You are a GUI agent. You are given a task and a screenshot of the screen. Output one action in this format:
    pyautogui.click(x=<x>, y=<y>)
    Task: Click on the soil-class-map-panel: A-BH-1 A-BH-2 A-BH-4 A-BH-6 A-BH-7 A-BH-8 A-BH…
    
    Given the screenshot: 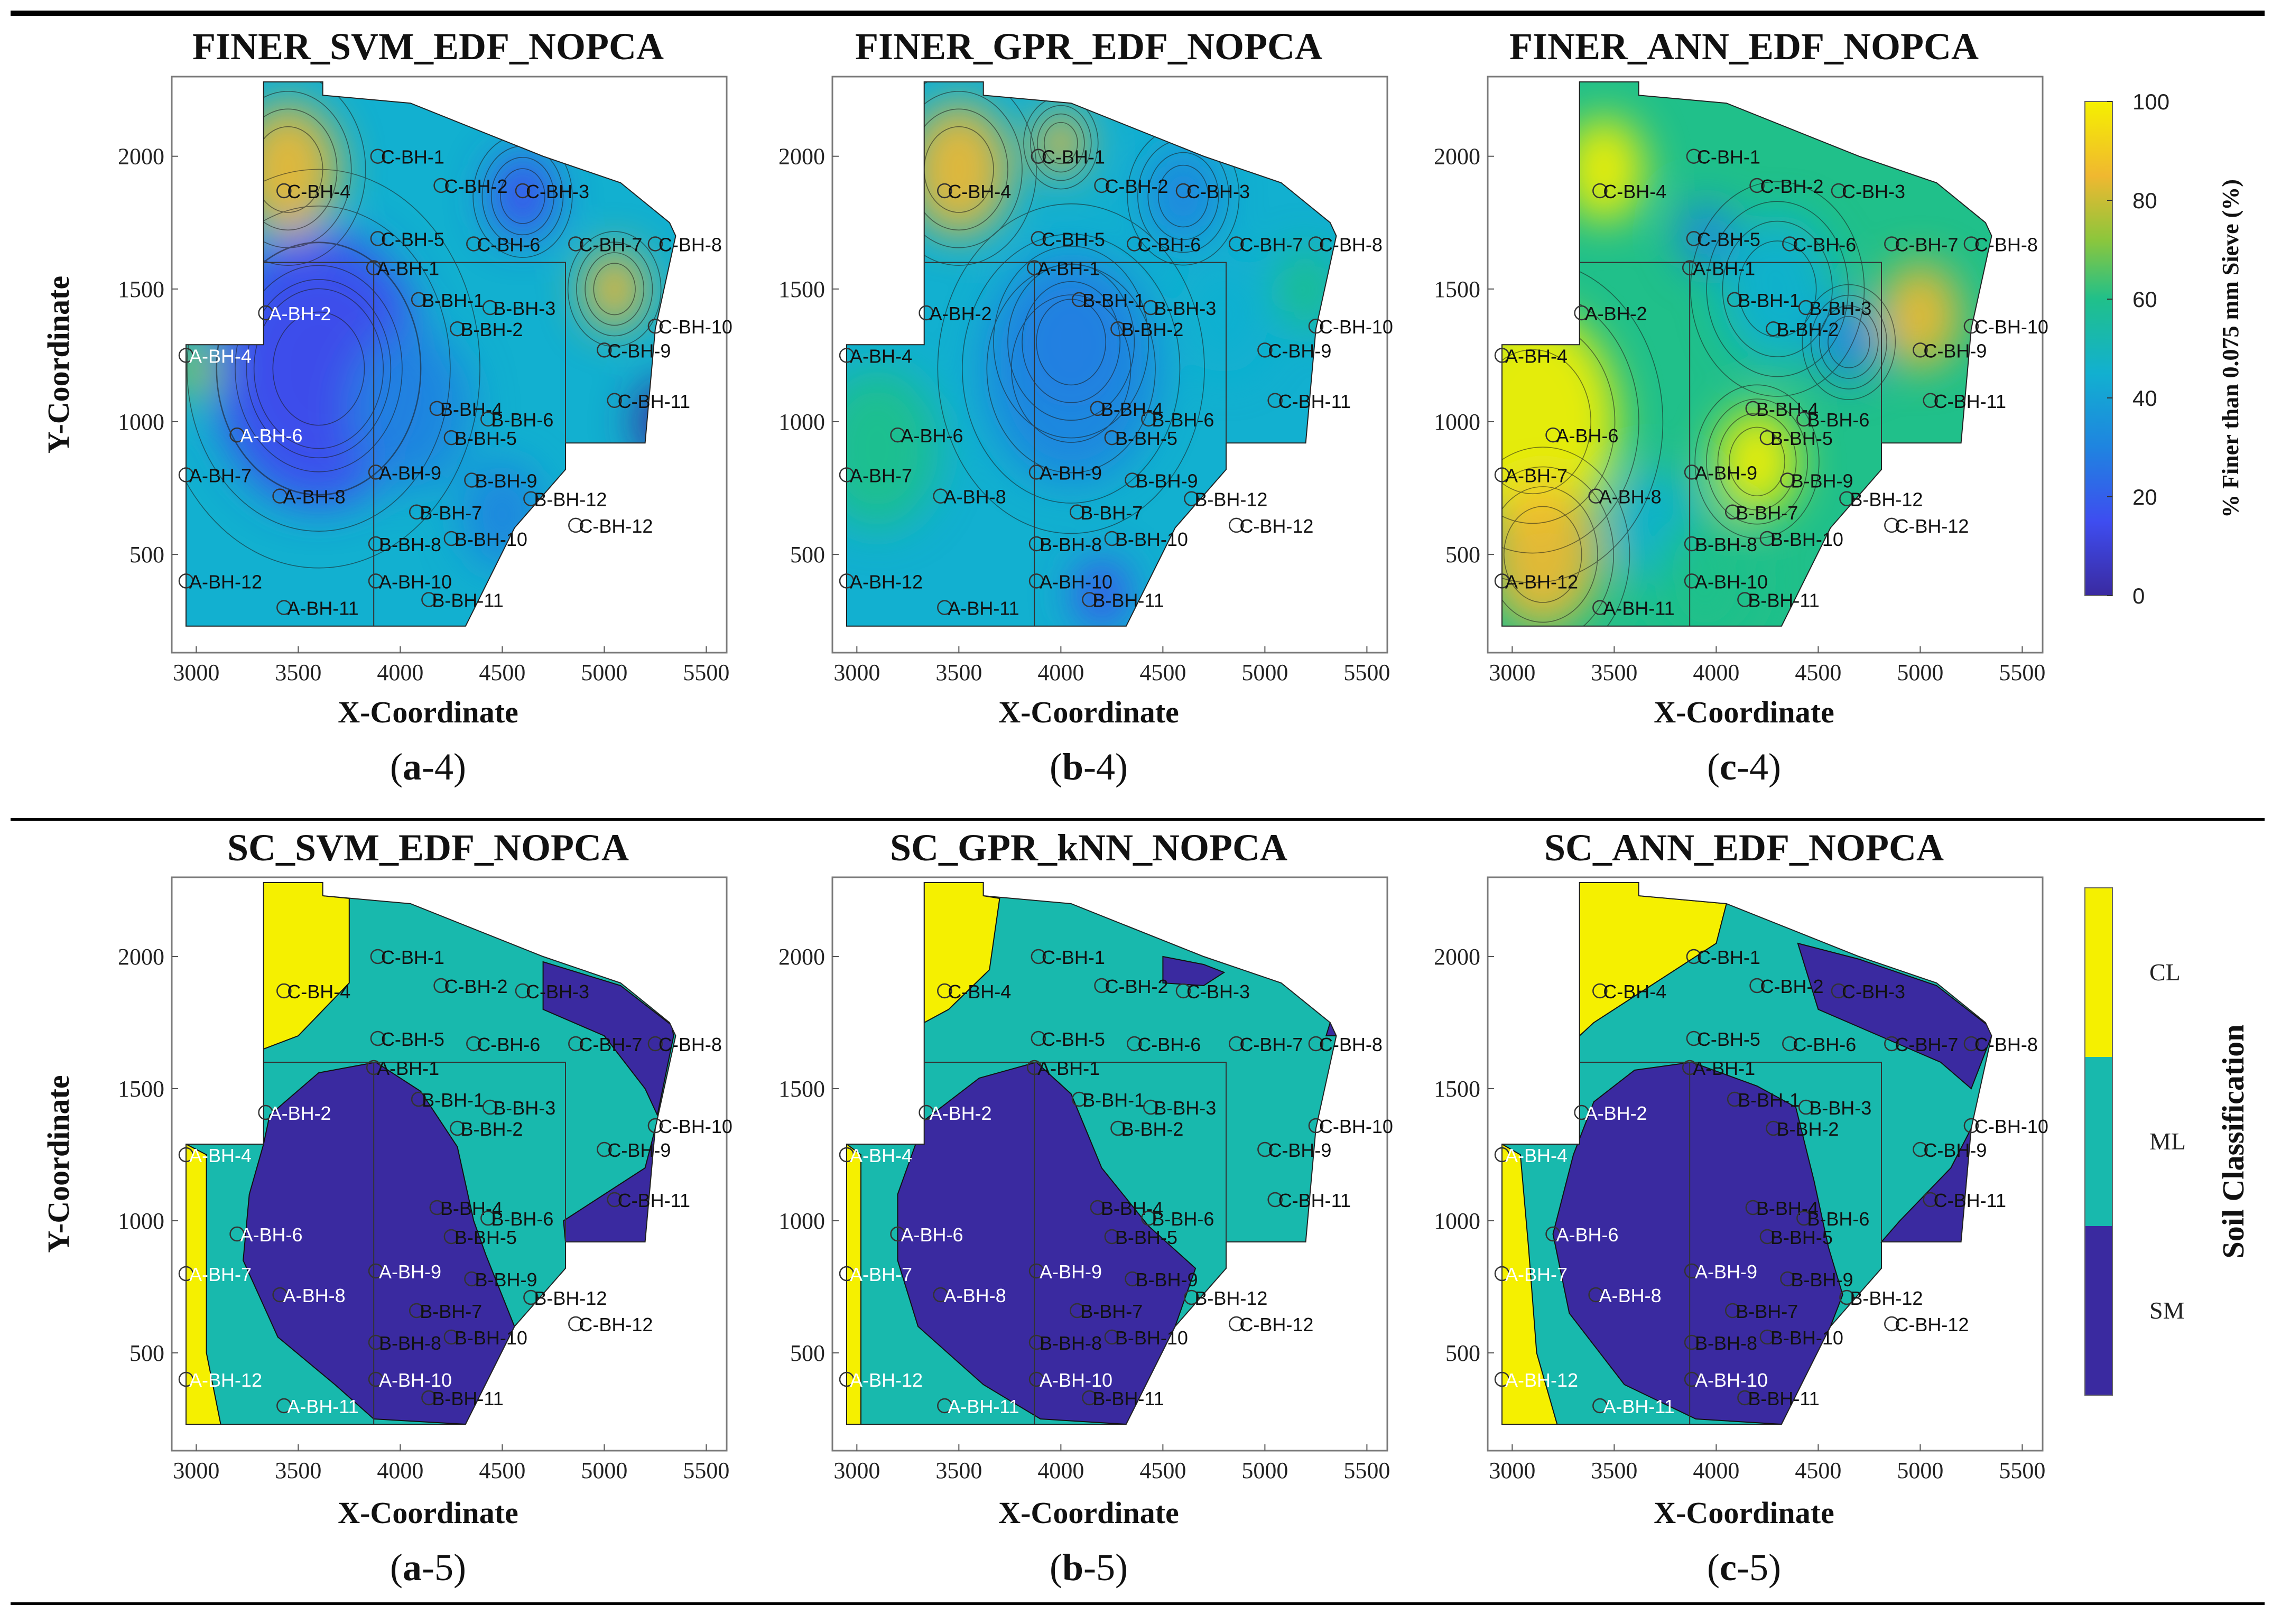 What is the action you would take?
    pyautogui.click(x=1741, y=1208)
    